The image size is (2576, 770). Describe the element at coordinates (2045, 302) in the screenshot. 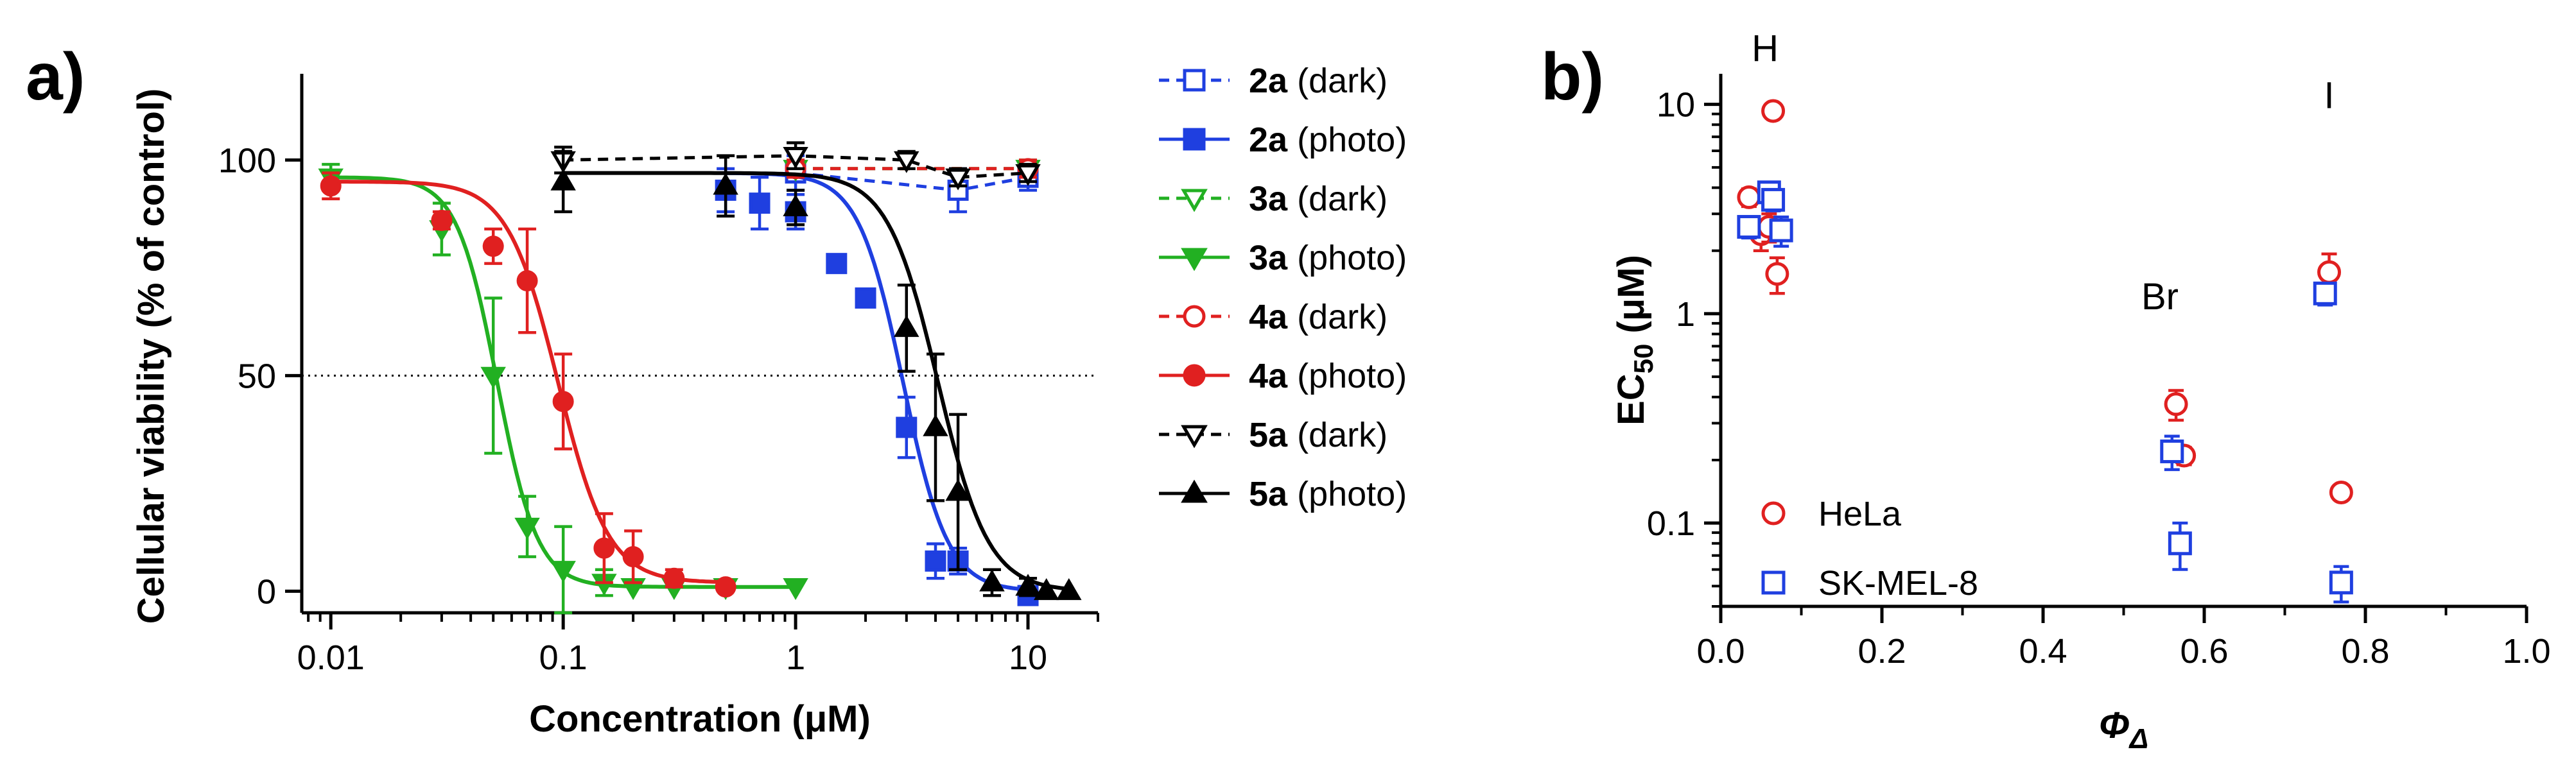

I see `panel-b-series-hela` at that location.